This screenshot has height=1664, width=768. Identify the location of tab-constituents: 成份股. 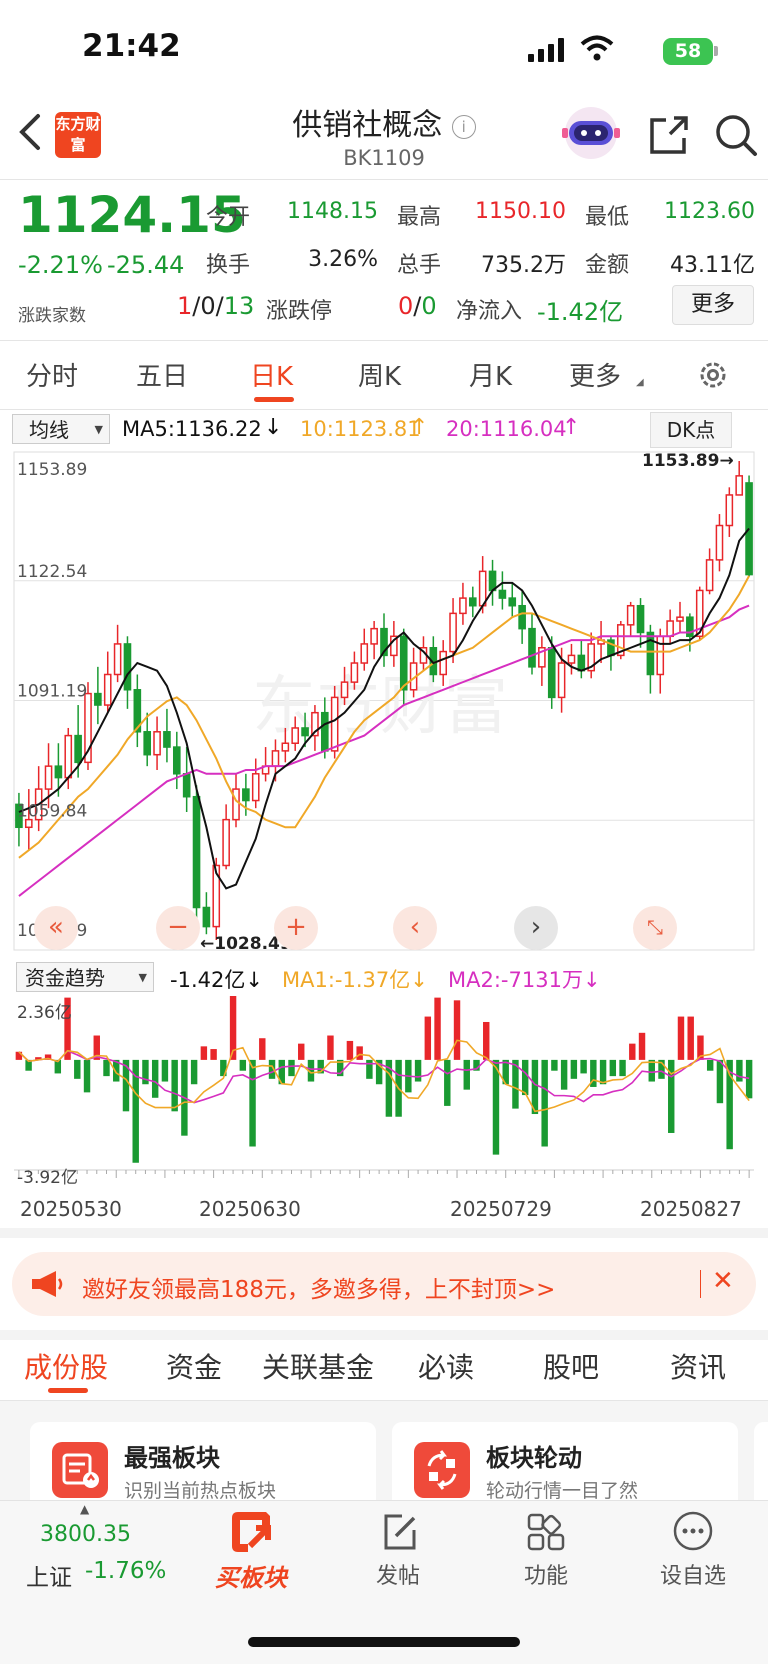
(66, 1367).